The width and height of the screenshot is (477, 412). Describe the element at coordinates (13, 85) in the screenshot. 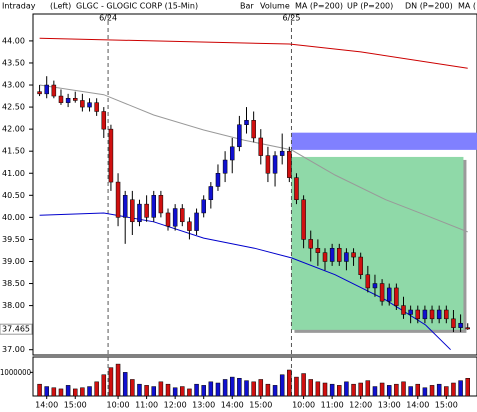

I see `y-tick-label: 43.00` at that location.